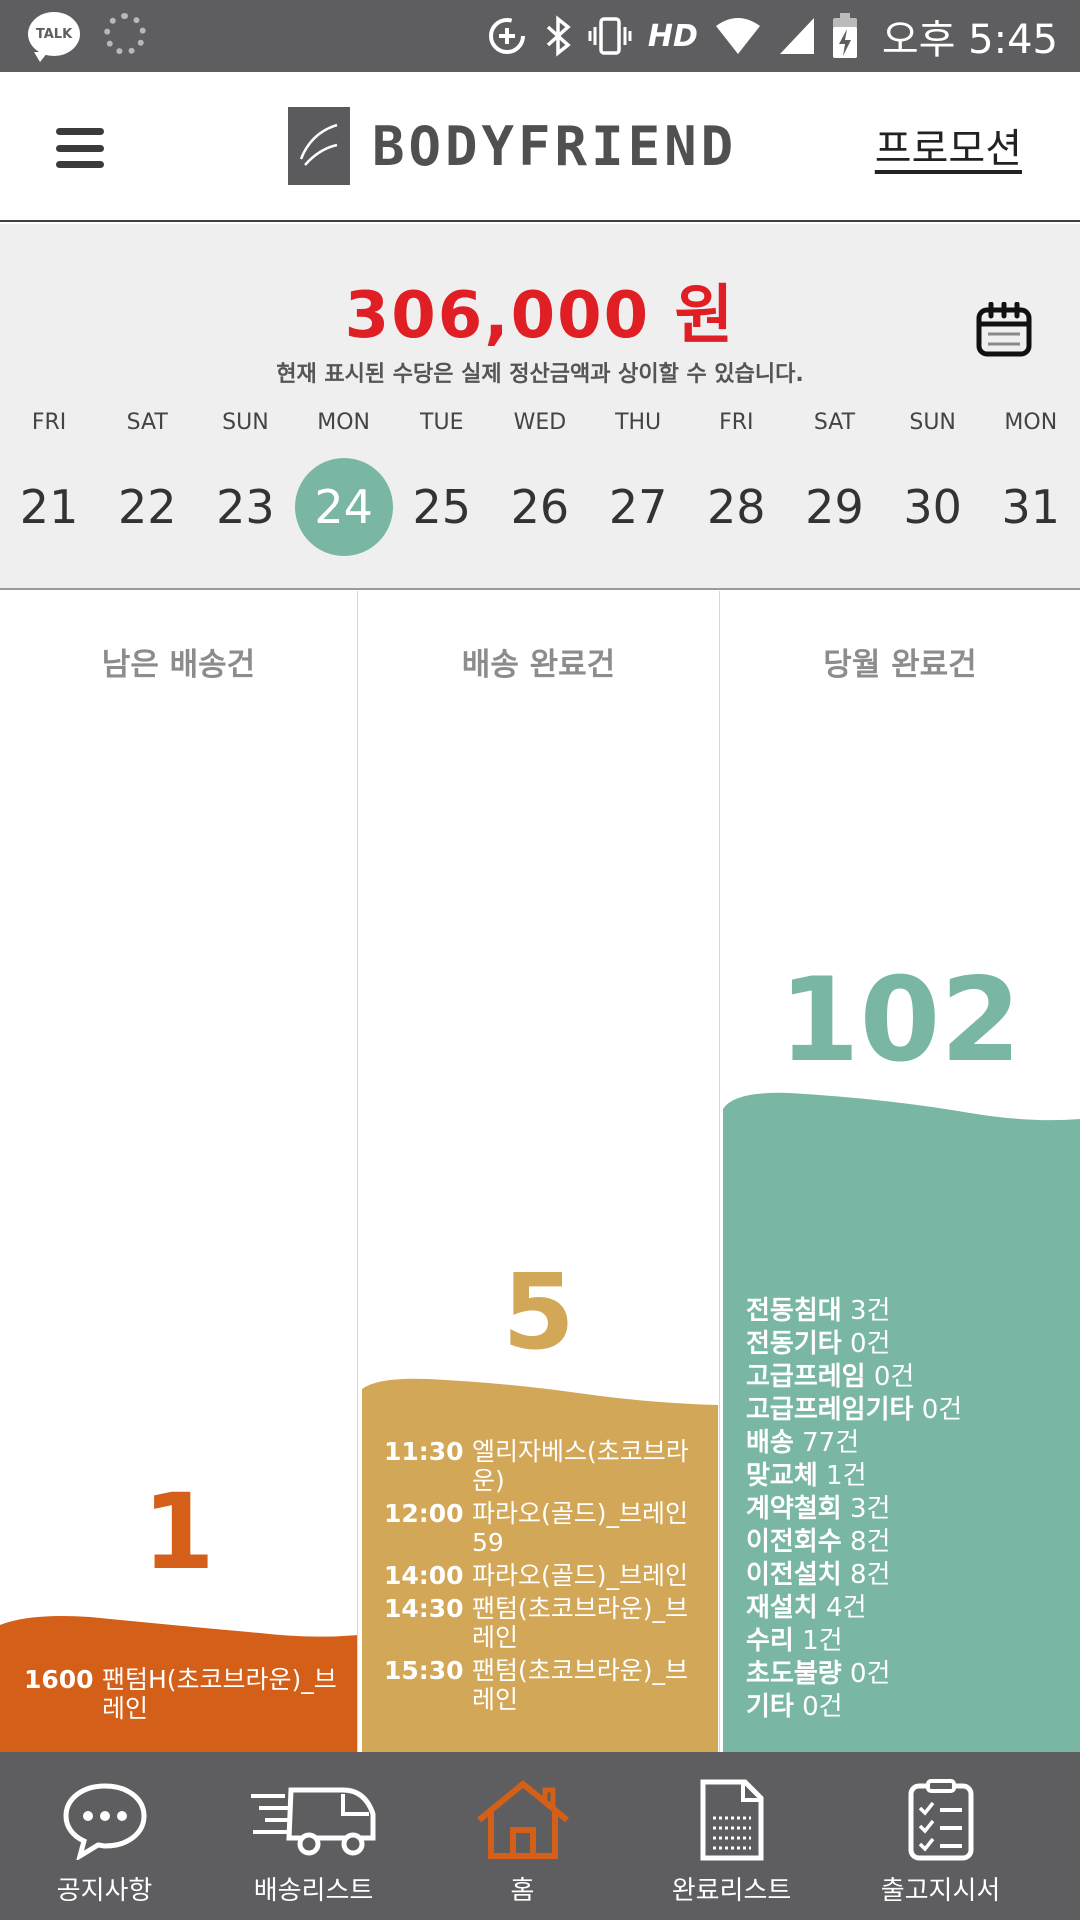  What do you see at coordinates (854, 1542) in the screenshot?
I see `monthly-stat-row: 이전회수 8건` at bounding box center [854, 1542].